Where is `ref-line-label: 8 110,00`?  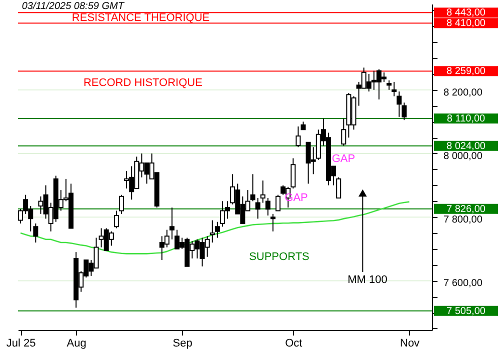
ref-line-label: 8 110,00 is located at coordinates (466, 119).